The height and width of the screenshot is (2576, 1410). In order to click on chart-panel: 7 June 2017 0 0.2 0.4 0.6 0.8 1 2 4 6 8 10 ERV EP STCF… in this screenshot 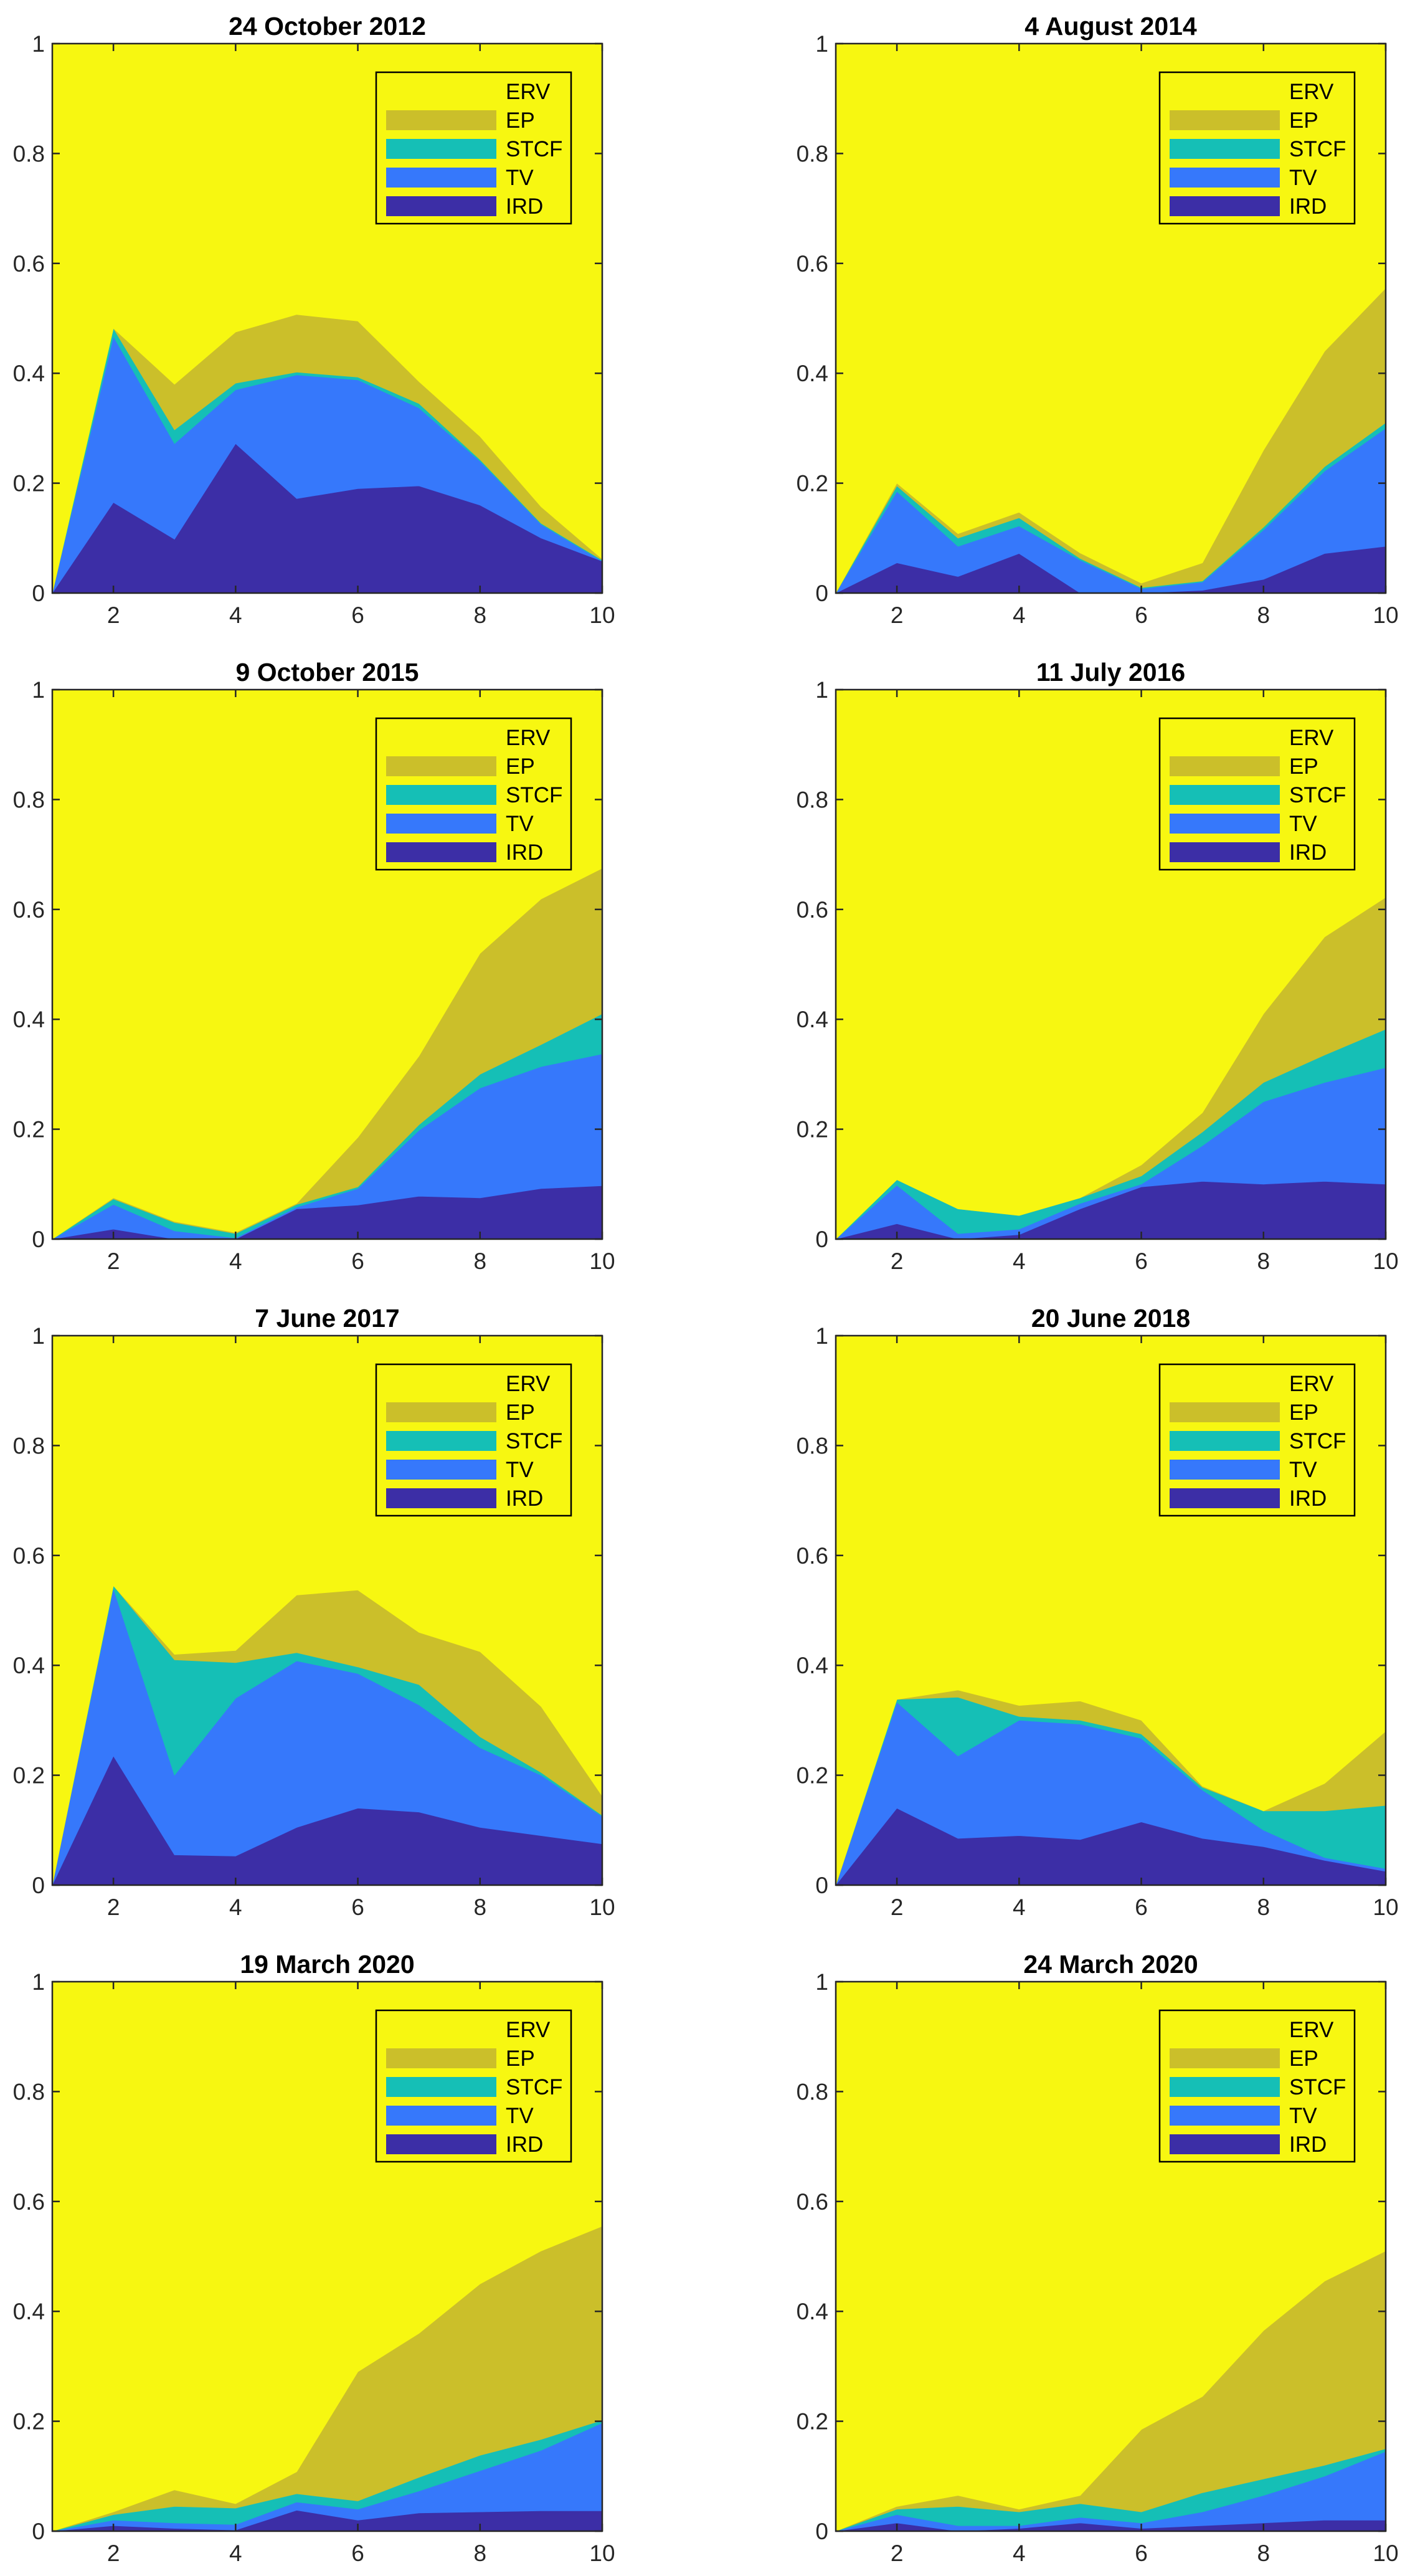, I will do `click(314, 1612)`.